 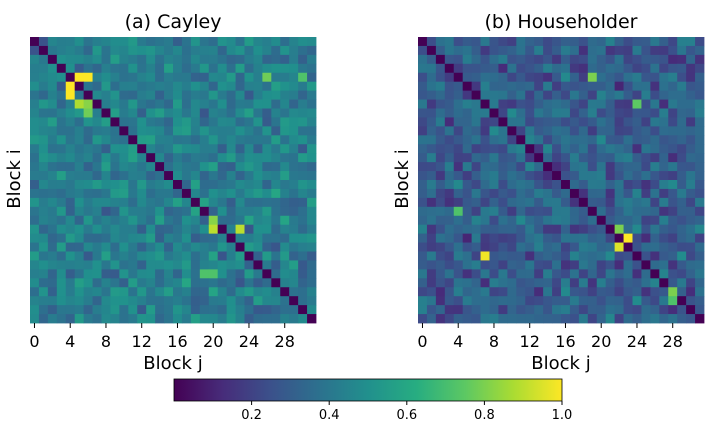 I want to click on chart-title-cayley: (a) Cayley, so click(x=173, y=22).